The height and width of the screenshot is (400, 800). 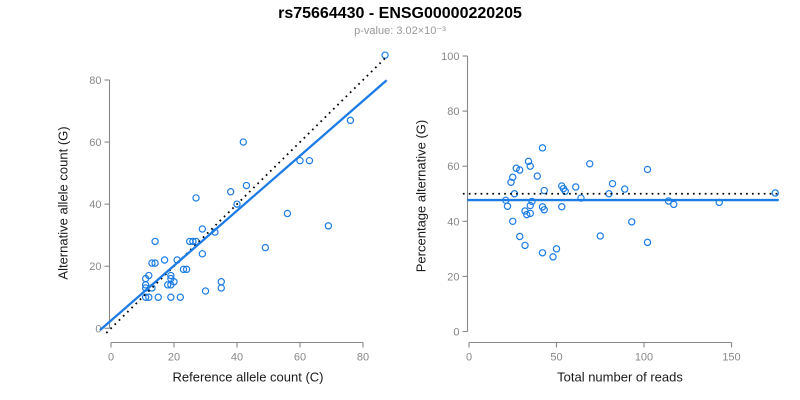 What do you see at coordinates (248, 377) in the screenshot?
I see `left-xaxis-title: Reference allele count (C)` at bounding box center [248, 377].